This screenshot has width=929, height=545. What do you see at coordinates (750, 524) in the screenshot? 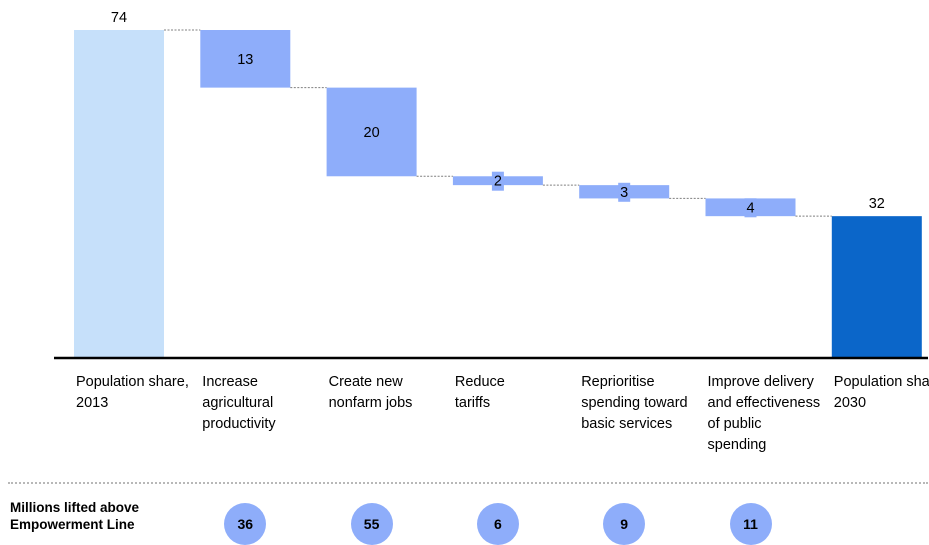
I see `footer-value-4: 11` at bounding box center [750, 524].